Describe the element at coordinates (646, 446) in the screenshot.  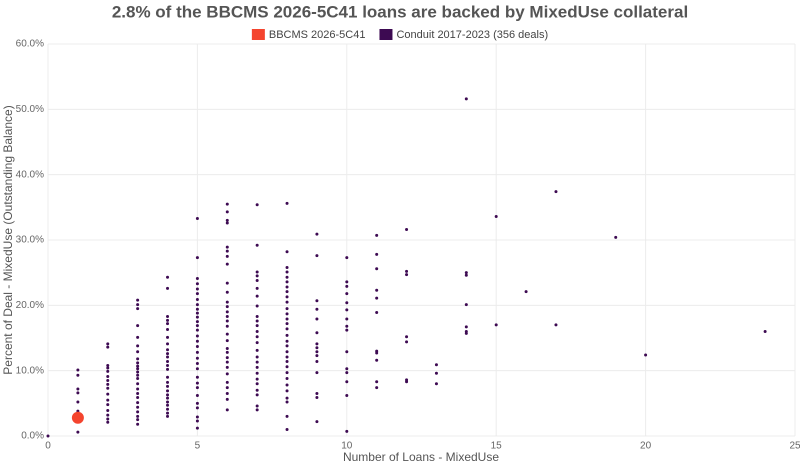
I see `x-tick-label: 20` at that location.